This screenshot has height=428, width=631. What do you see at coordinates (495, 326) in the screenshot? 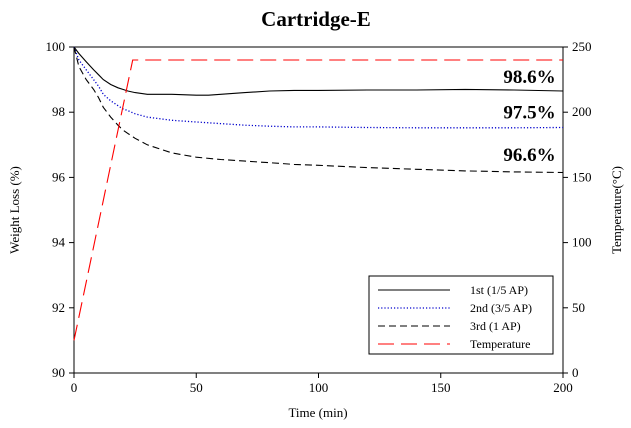
I see `legend-label: 3rd (1 AP)` at bounding box center [495, 326].